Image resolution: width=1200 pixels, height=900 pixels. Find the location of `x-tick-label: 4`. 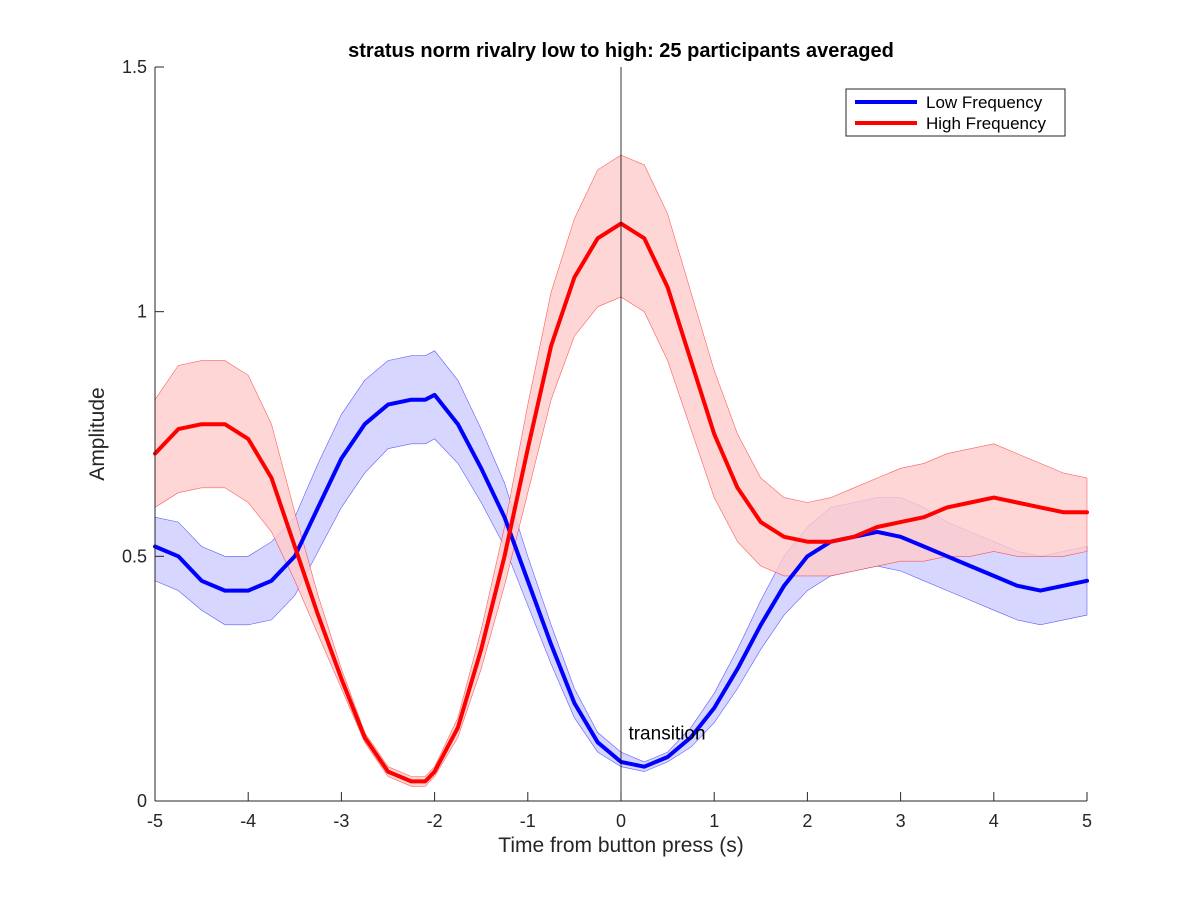

x-tick-label: 4 is located at coordinates (994, 821).